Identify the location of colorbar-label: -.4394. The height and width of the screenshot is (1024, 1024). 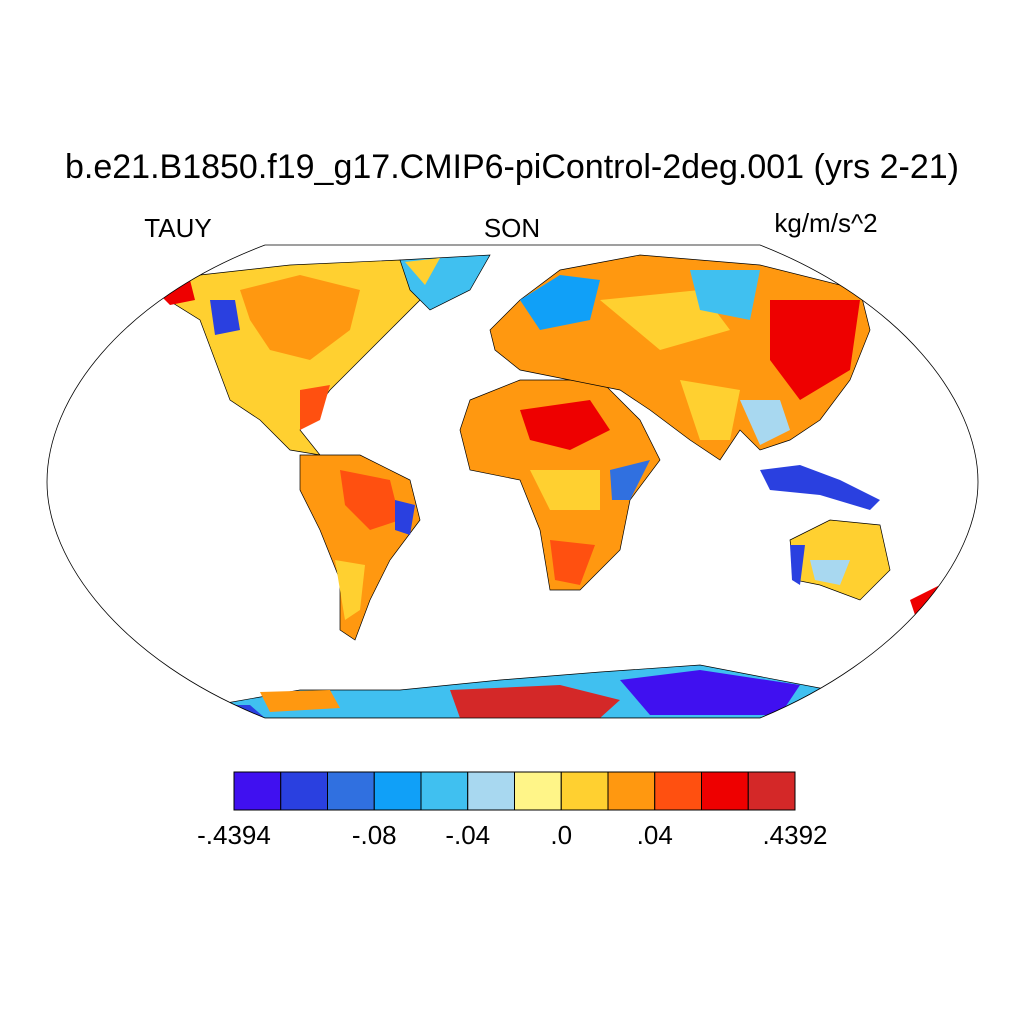
(234, 835).